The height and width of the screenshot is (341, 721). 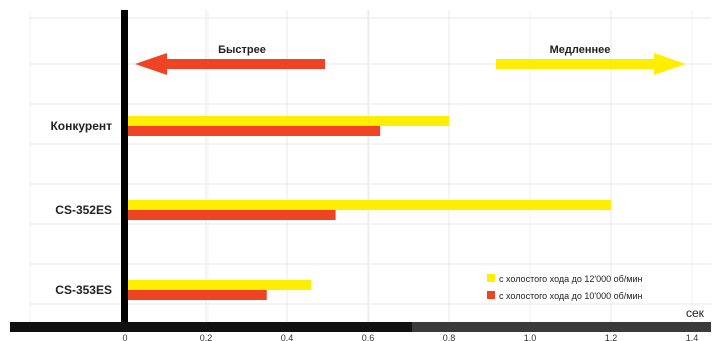 What do you see at coordinates (692, 337) in the screenshot?
I see `x-tick-label: 1,4` at bounding box center [692, 337].